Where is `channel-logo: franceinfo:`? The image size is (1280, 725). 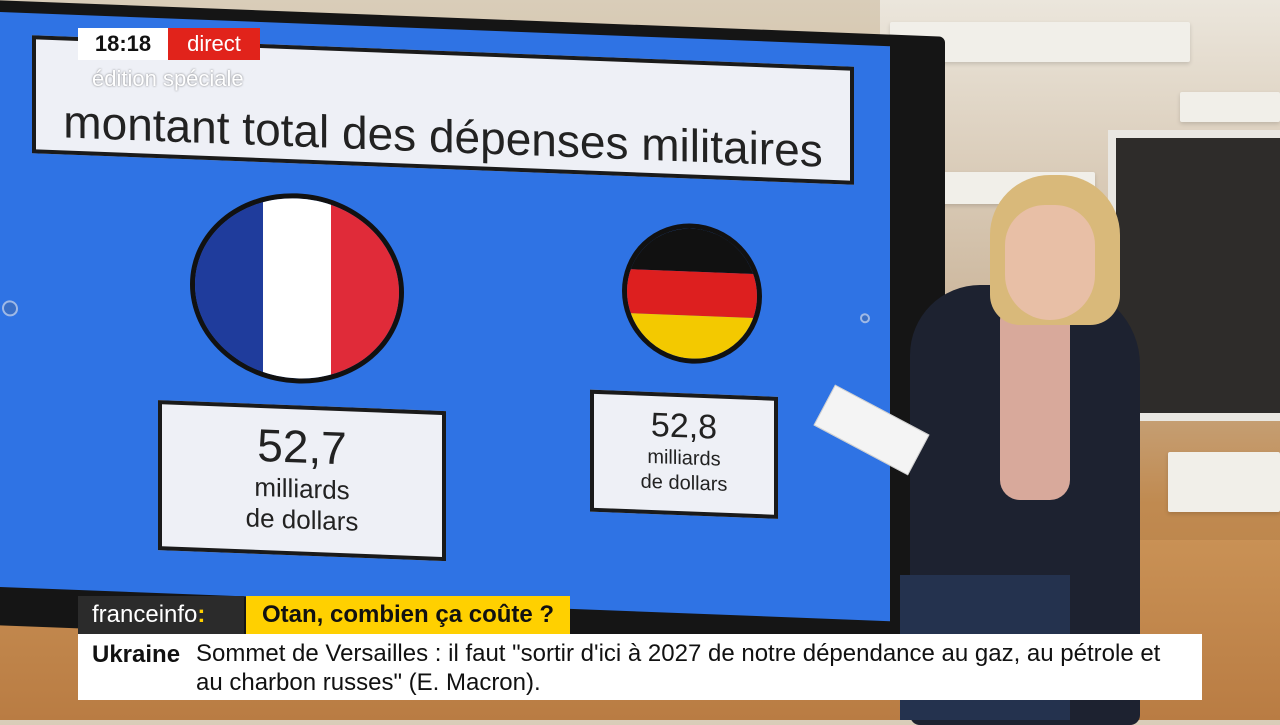 channel-logo: franceinfo: is located at coordinates (161, 615).